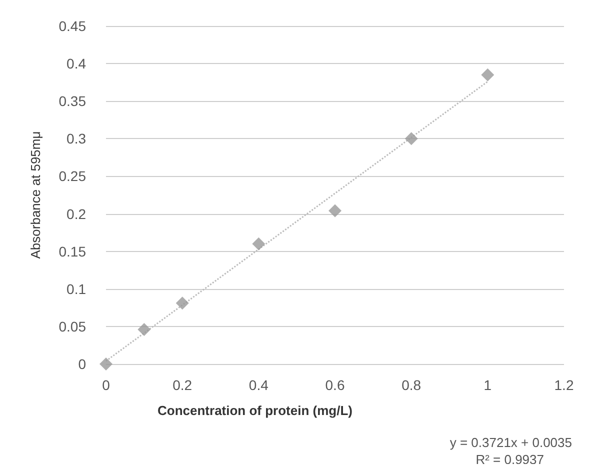  I want to click on x-tick-label: 0.2, so click(182, 385).